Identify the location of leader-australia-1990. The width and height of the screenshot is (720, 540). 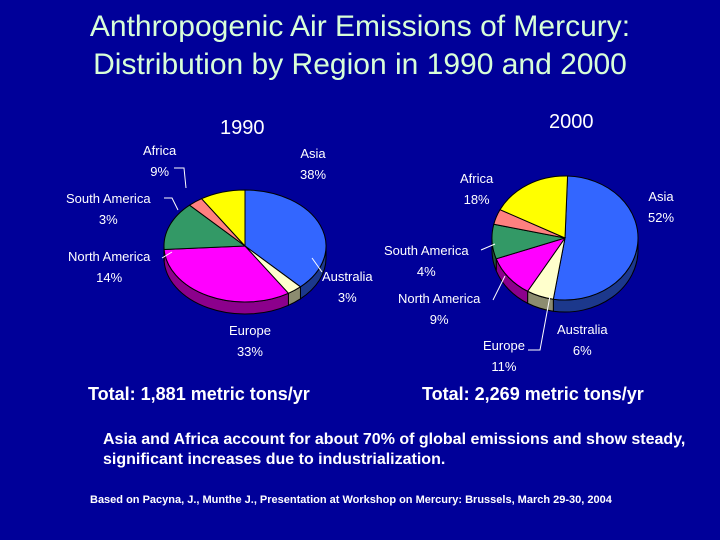
(317, 265).